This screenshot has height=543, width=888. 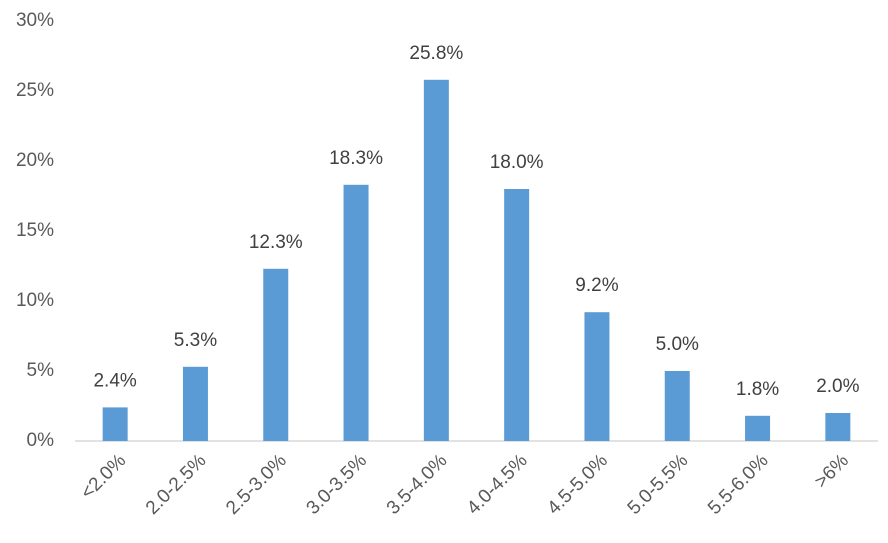 I want to click on y-tick-label: 20%, so click(x=35, y=160).